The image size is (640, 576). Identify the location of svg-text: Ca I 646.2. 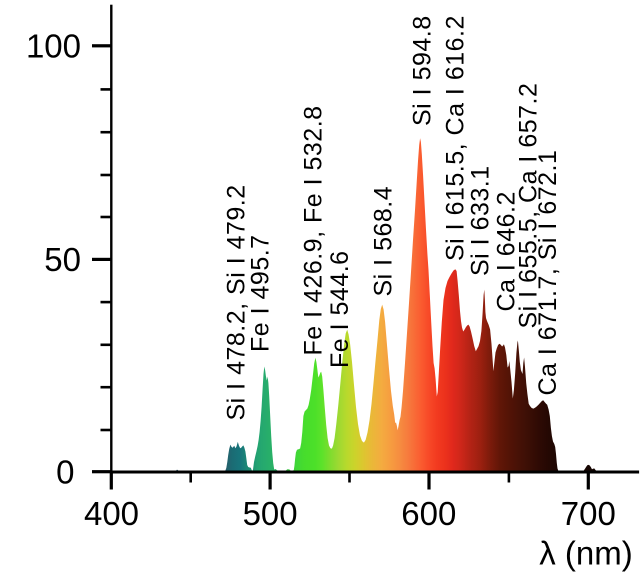
(507, 251).